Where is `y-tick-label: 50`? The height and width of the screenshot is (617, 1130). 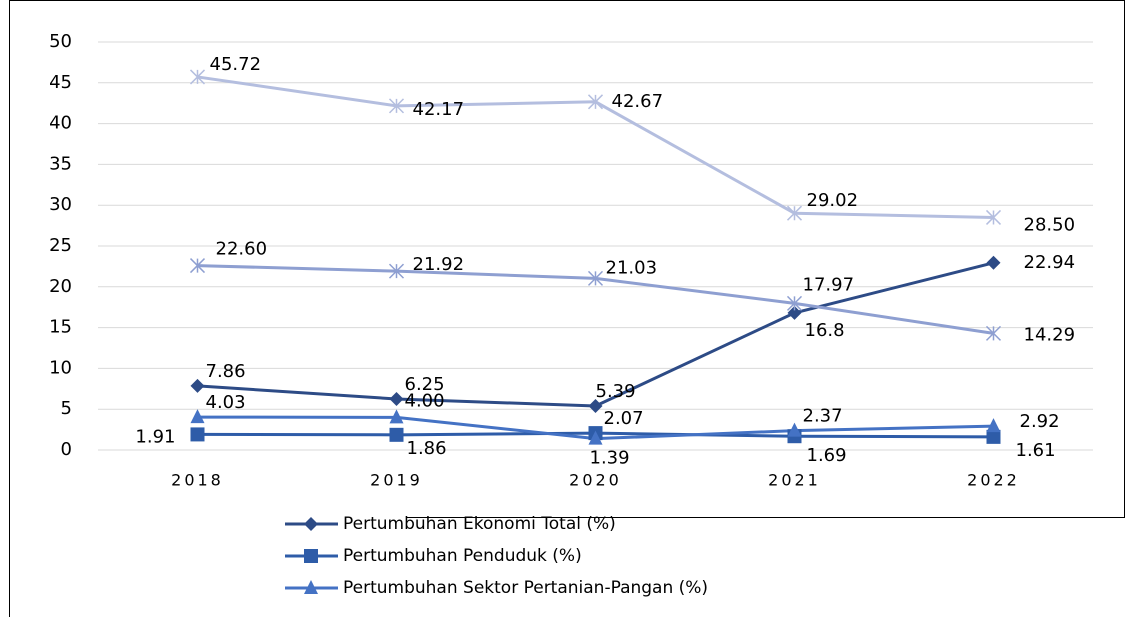 y-tick-label: 50 is located at coordinates (60, 41).